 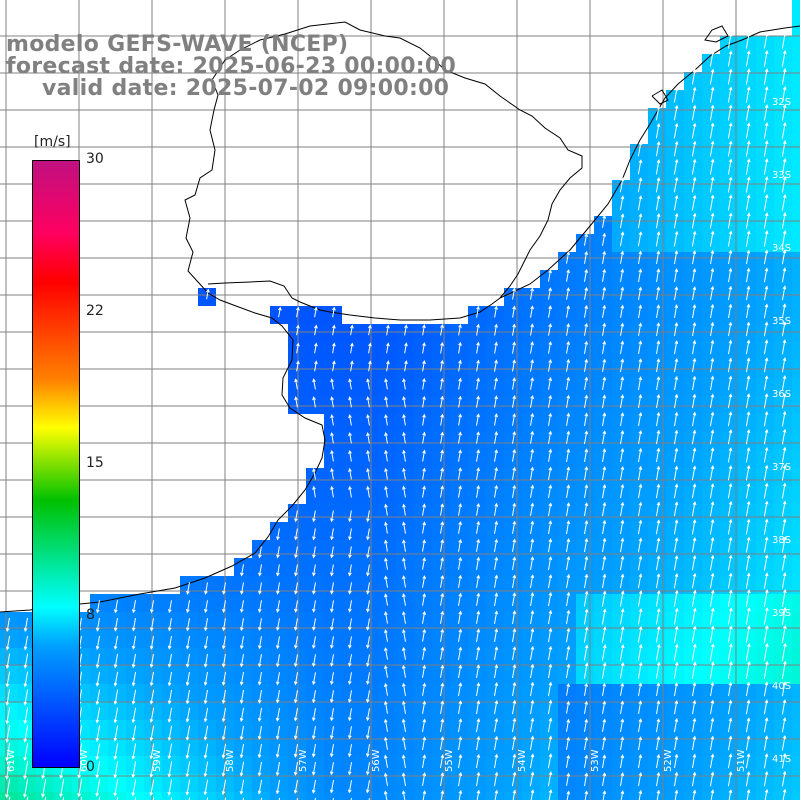 I want to click on colorbar, so click(x=56, y=464).